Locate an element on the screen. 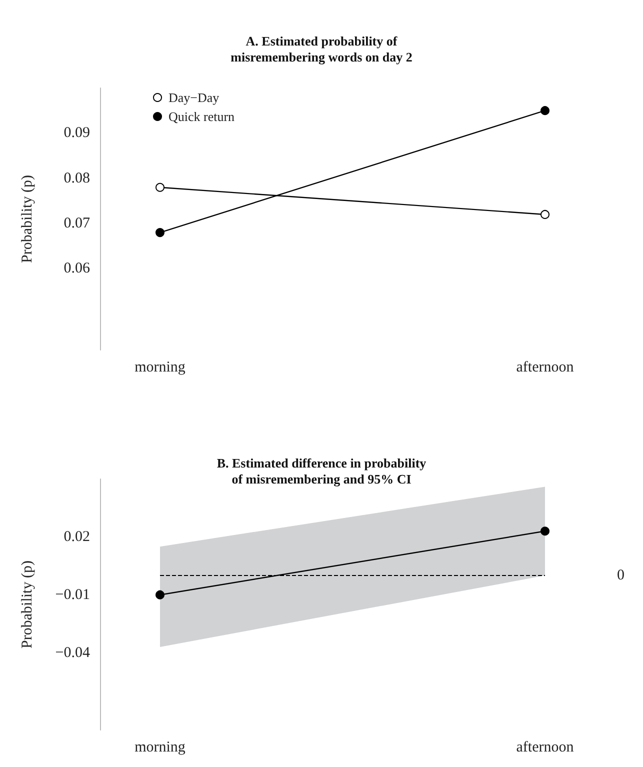 This screenshot has height=767, width=643. legend-label: Day−Day is located at coordinates (194, 97).